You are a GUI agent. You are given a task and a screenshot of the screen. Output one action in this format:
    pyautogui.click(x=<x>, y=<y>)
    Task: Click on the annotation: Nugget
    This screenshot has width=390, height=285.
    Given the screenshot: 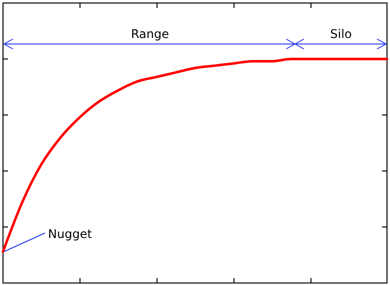 What is the action you would take?
    pyautogui.click(x=70, y=234)
    